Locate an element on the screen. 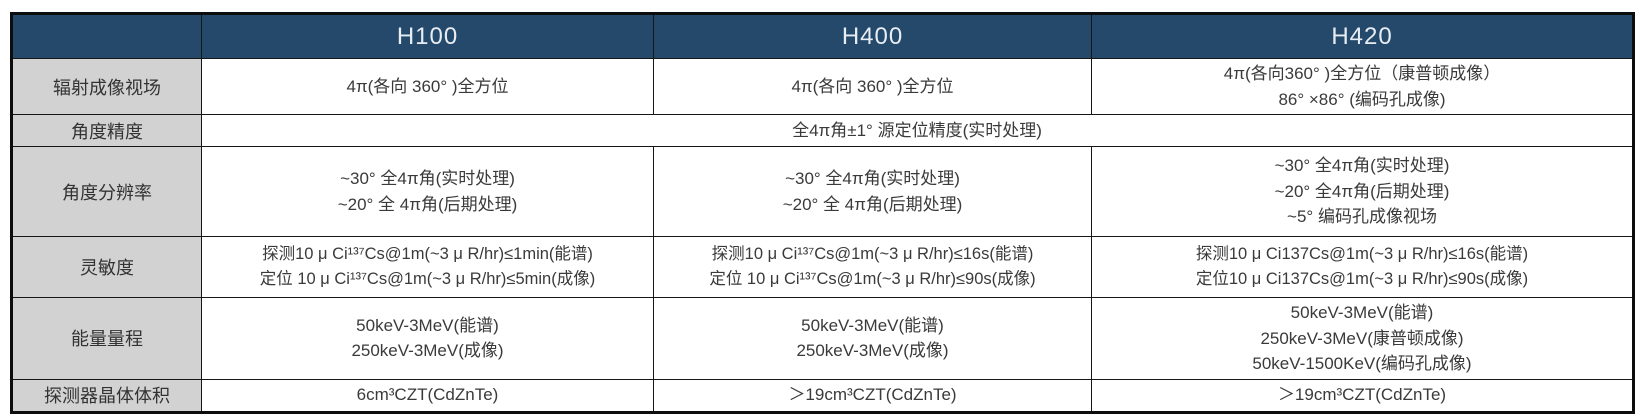  spec-line: ~5° 编码孔成像视场 is located at coordinates (1362, 217).